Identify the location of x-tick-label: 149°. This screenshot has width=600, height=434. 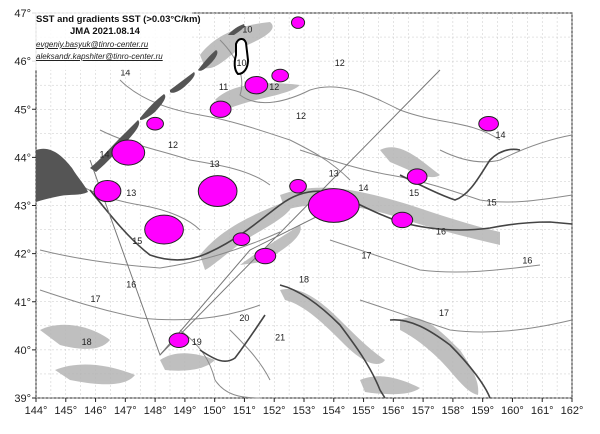
(185, 411).